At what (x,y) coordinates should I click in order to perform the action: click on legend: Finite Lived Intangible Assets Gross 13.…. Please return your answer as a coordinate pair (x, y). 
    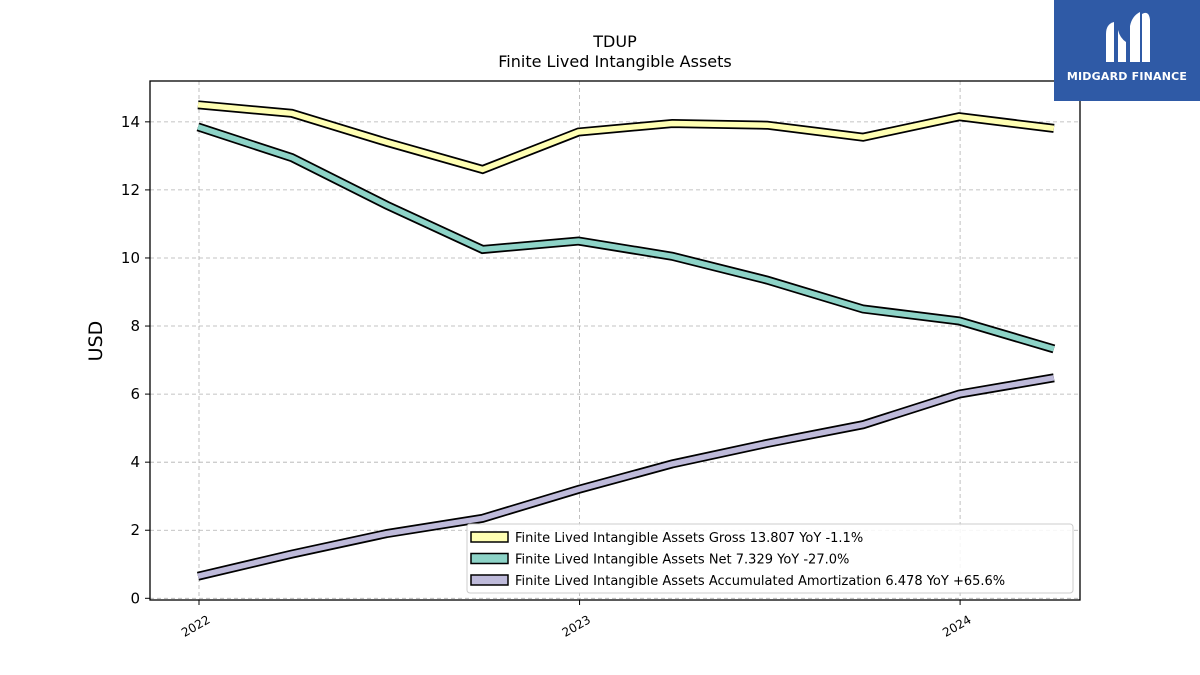
    Looking at the image, I should click on (770, 558).